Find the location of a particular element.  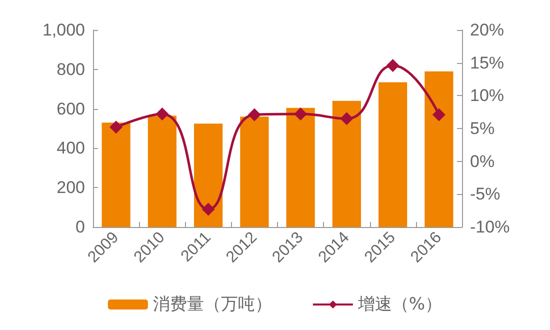

y-tick-label: 600 is located at coordinates (70, 108).